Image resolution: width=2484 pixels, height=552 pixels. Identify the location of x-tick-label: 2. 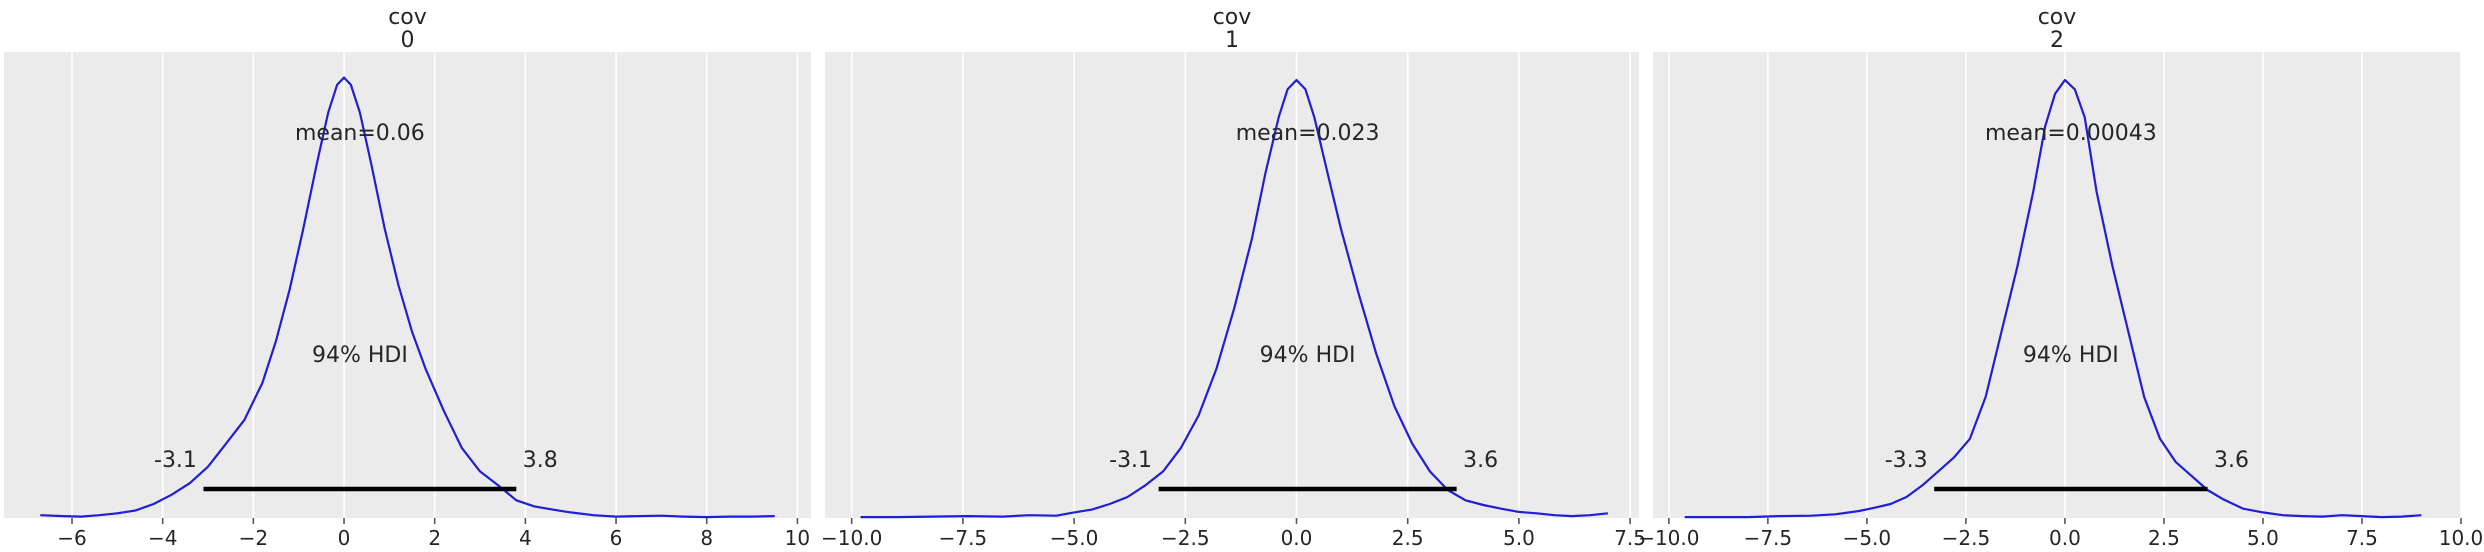
(434, 538).